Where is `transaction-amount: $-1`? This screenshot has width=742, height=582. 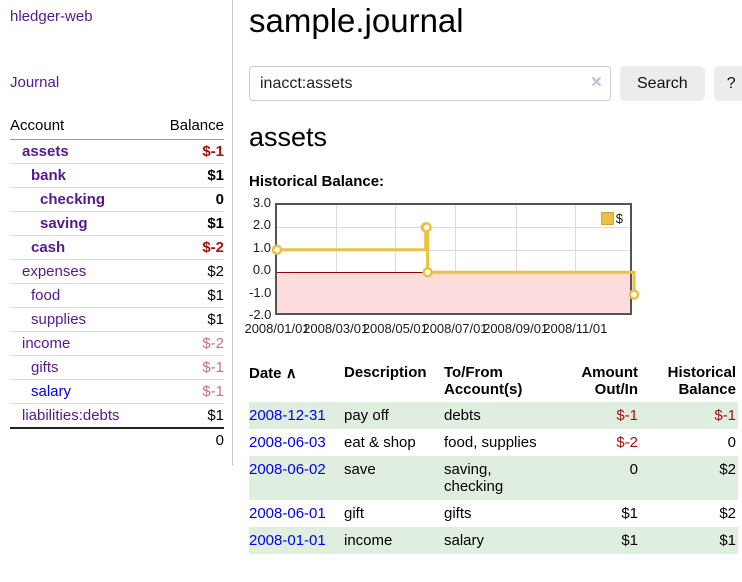 transaction-amount: $-1 is located at coordinates (627, 415).